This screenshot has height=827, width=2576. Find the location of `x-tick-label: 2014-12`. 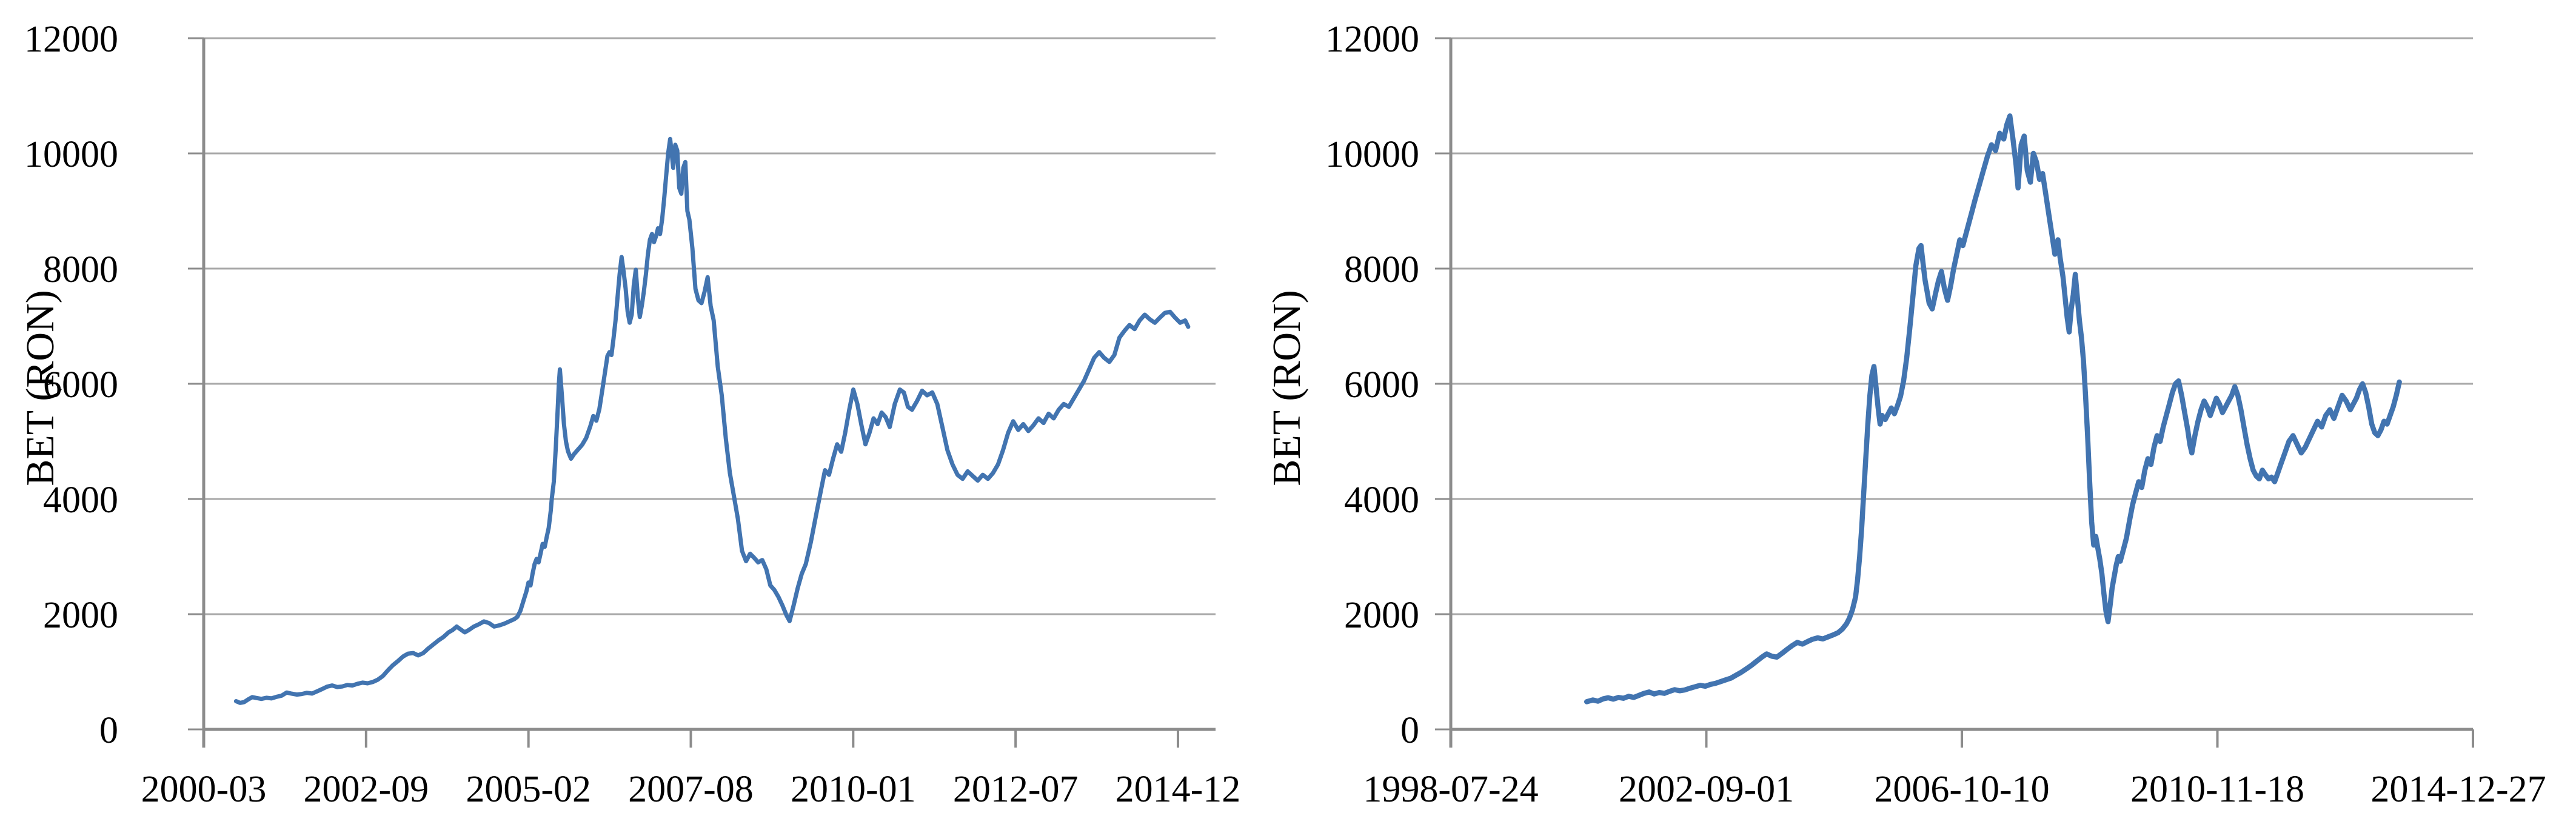

x-tick-label: 2014-12 is located at coordinates (1178, 789).